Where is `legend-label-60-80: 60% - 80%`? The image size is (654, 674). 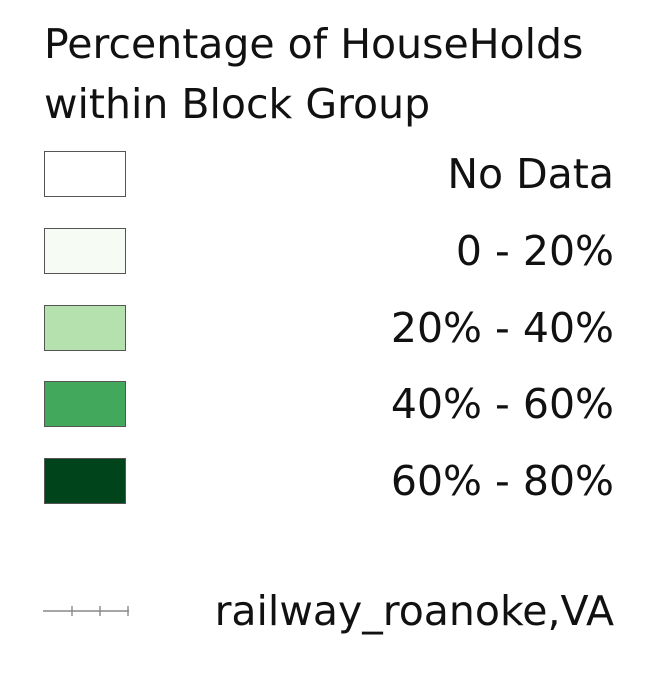
legend-label-60-80: 60% - 80% is located at coordinates (502, 481).